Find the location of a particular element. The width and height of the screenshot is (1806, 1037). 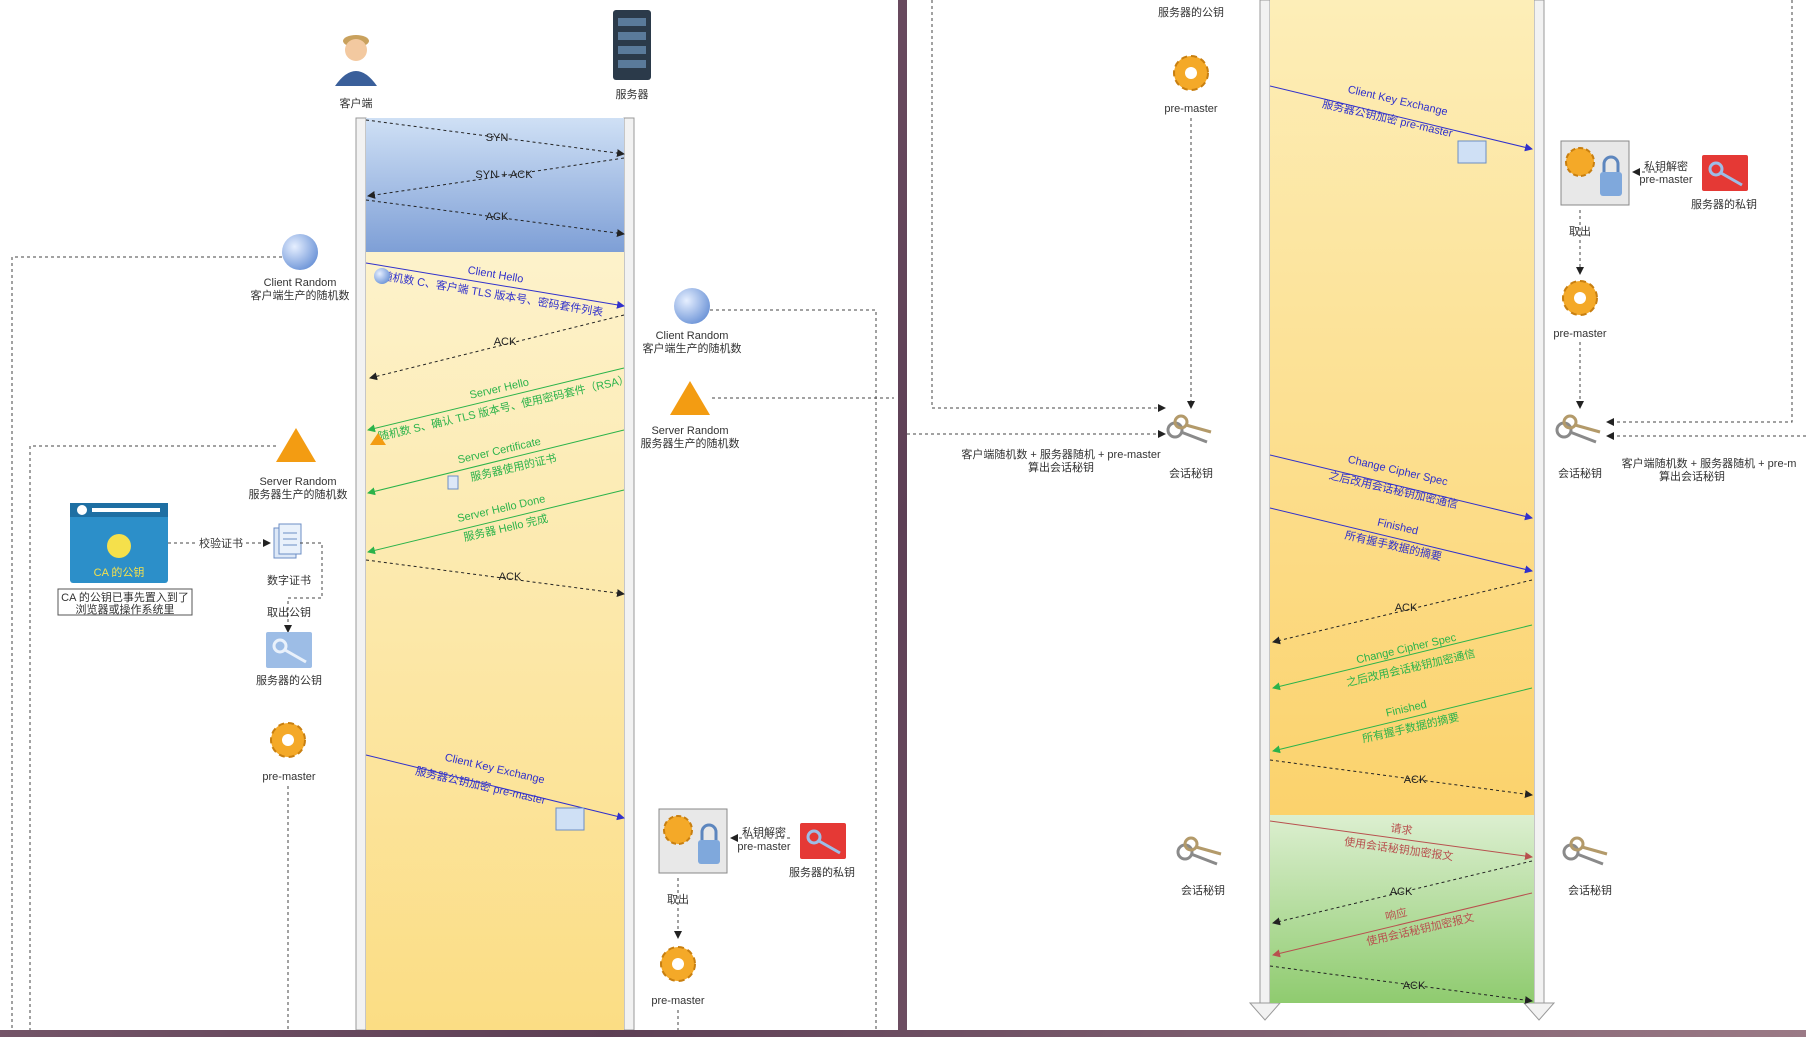

session-key-client-icon is located at coordinates (1189, 429).